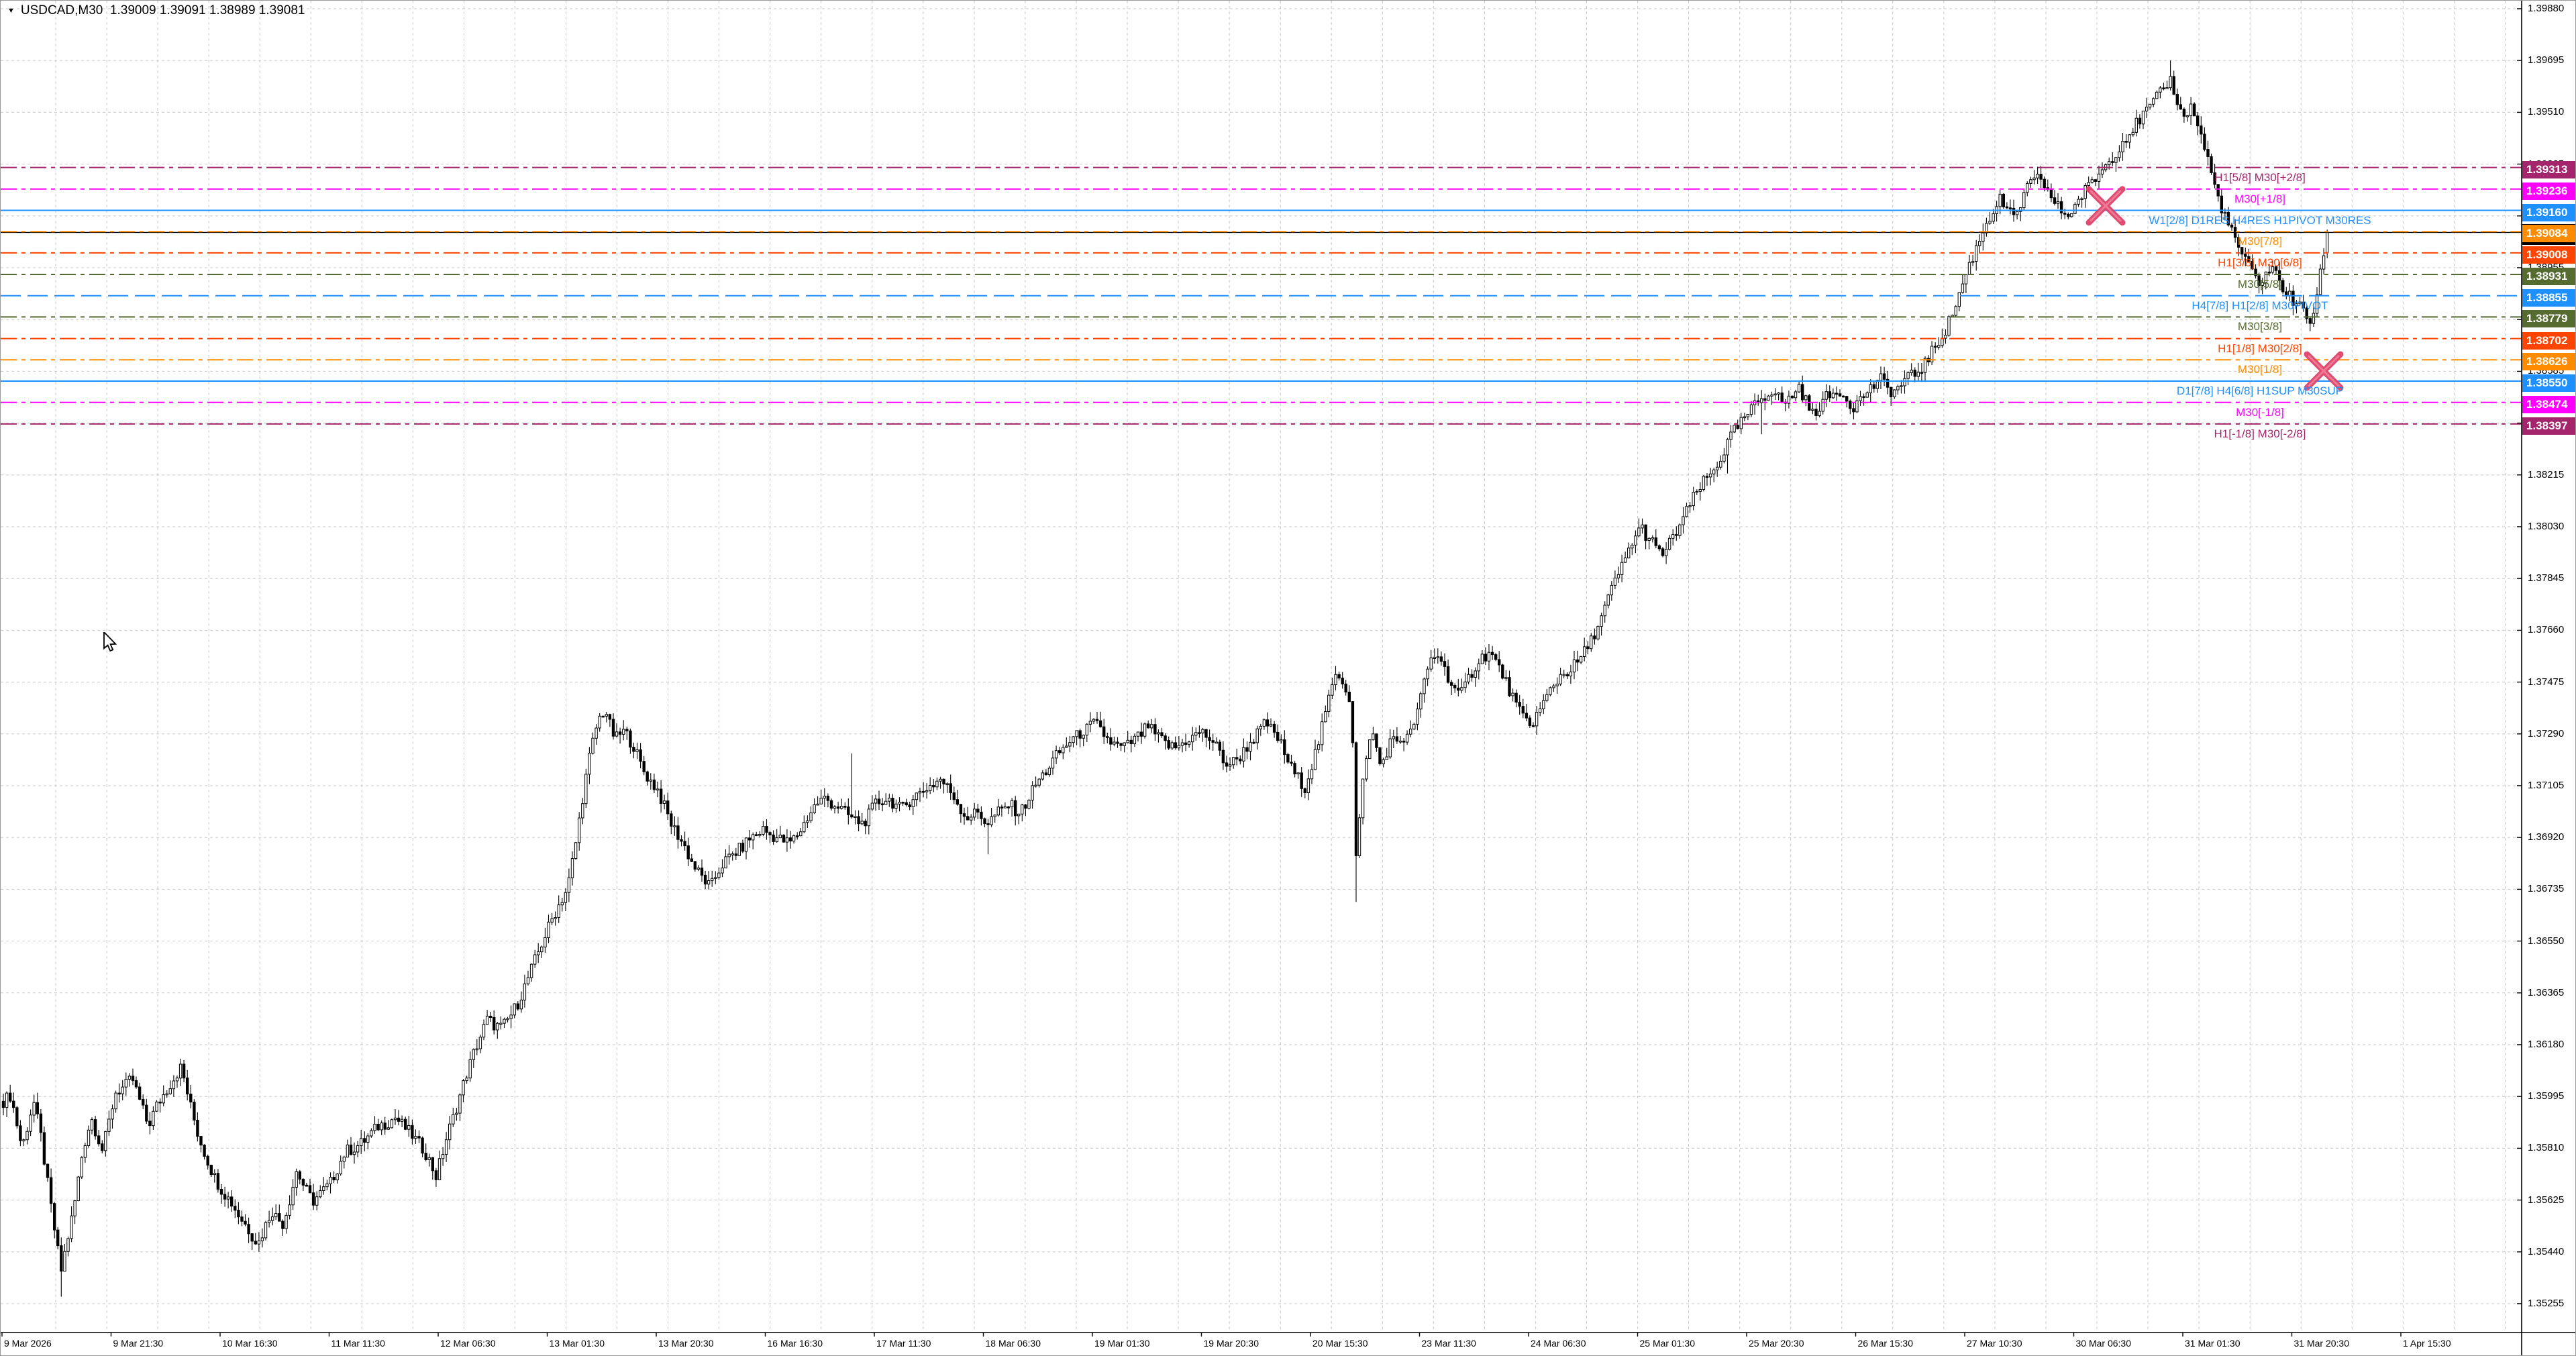 The image size is (2576, 1356). Describe the element at coordinates (2546, 1303) in the screenshot. I see `price-tick-label: 1.35255` at that location.